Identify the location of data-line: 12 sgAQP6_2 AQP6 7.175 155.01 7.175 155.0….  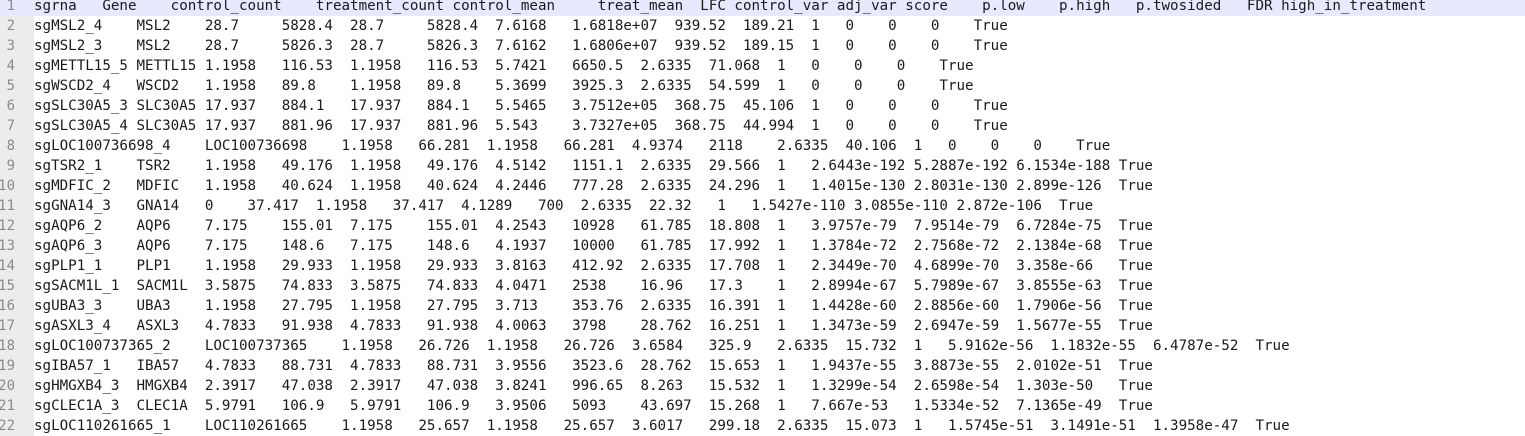
(762, 226).